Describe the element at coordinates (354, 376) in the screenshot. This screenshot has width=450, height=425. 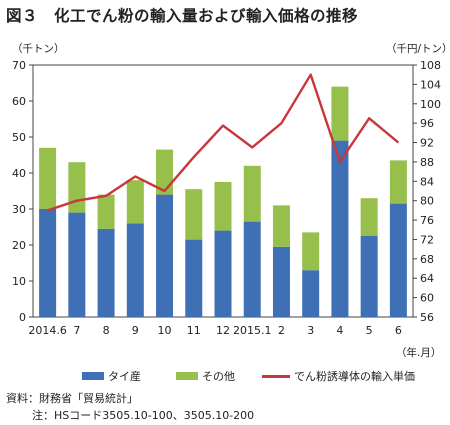
I see `legend-label-price: でん粉誘導体の輸入単価` at that location.